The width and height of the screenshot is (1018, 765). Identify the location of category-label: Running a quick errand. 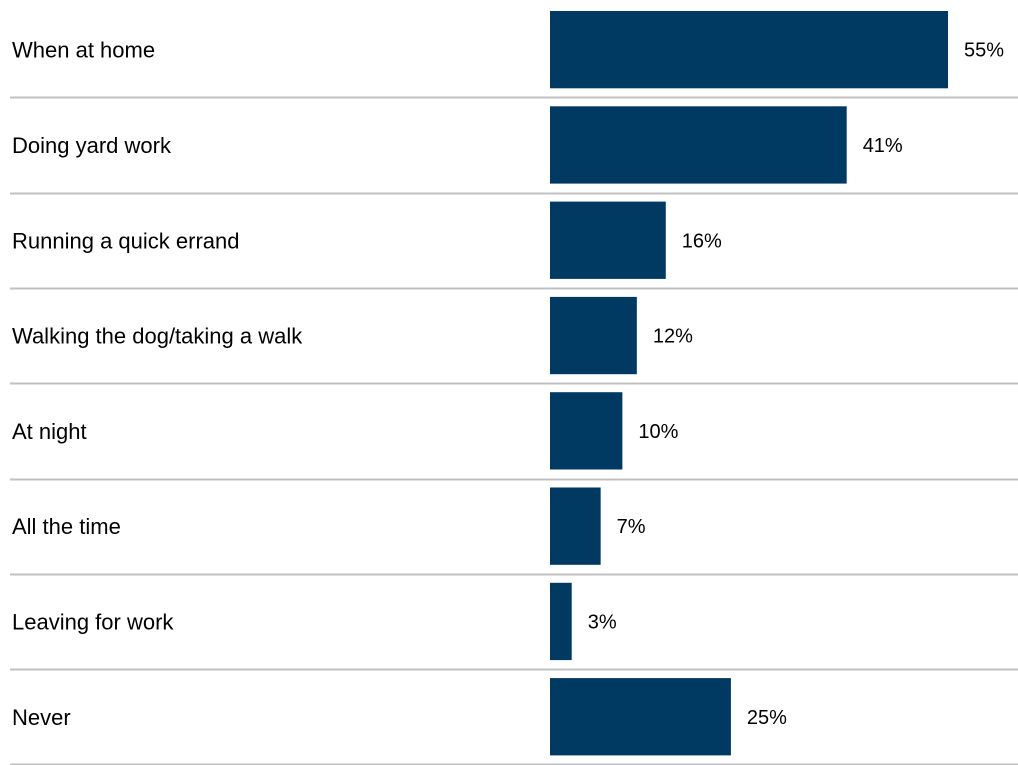
(125, 240).